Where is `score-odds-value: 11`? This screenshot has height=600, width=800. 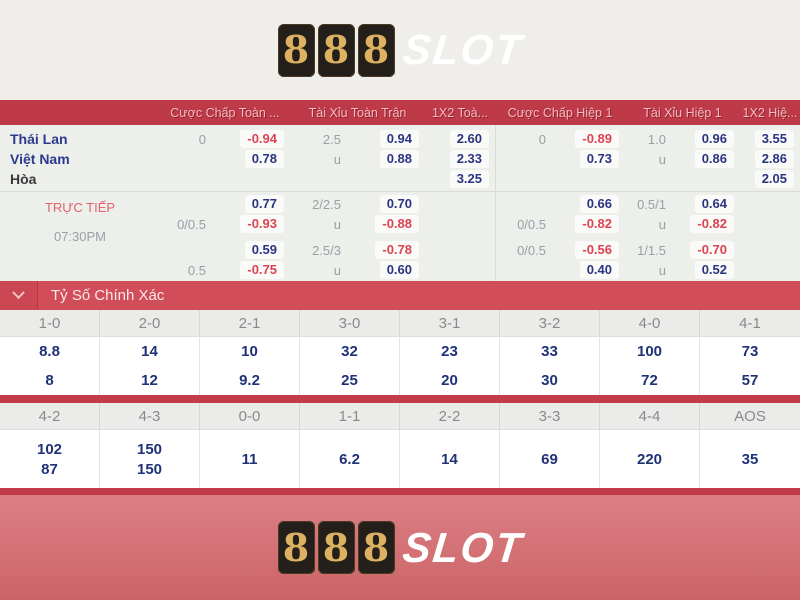 score-odds-value: 11 is located at coordinates (249, 459).